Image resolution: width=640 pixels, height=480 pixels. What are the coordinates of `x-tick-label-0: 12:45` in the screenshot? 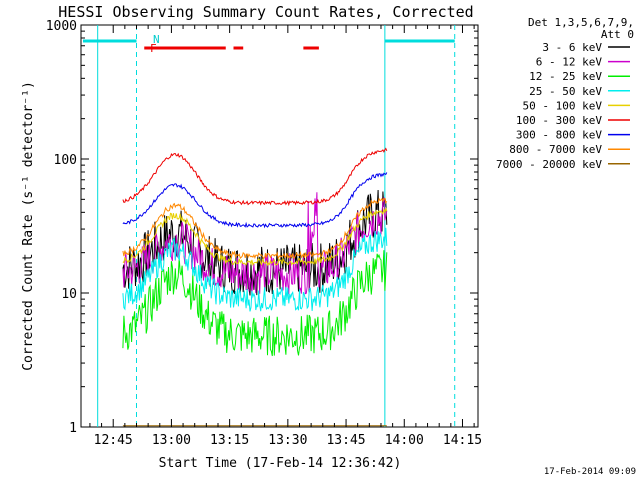 It's located at (113, 440).